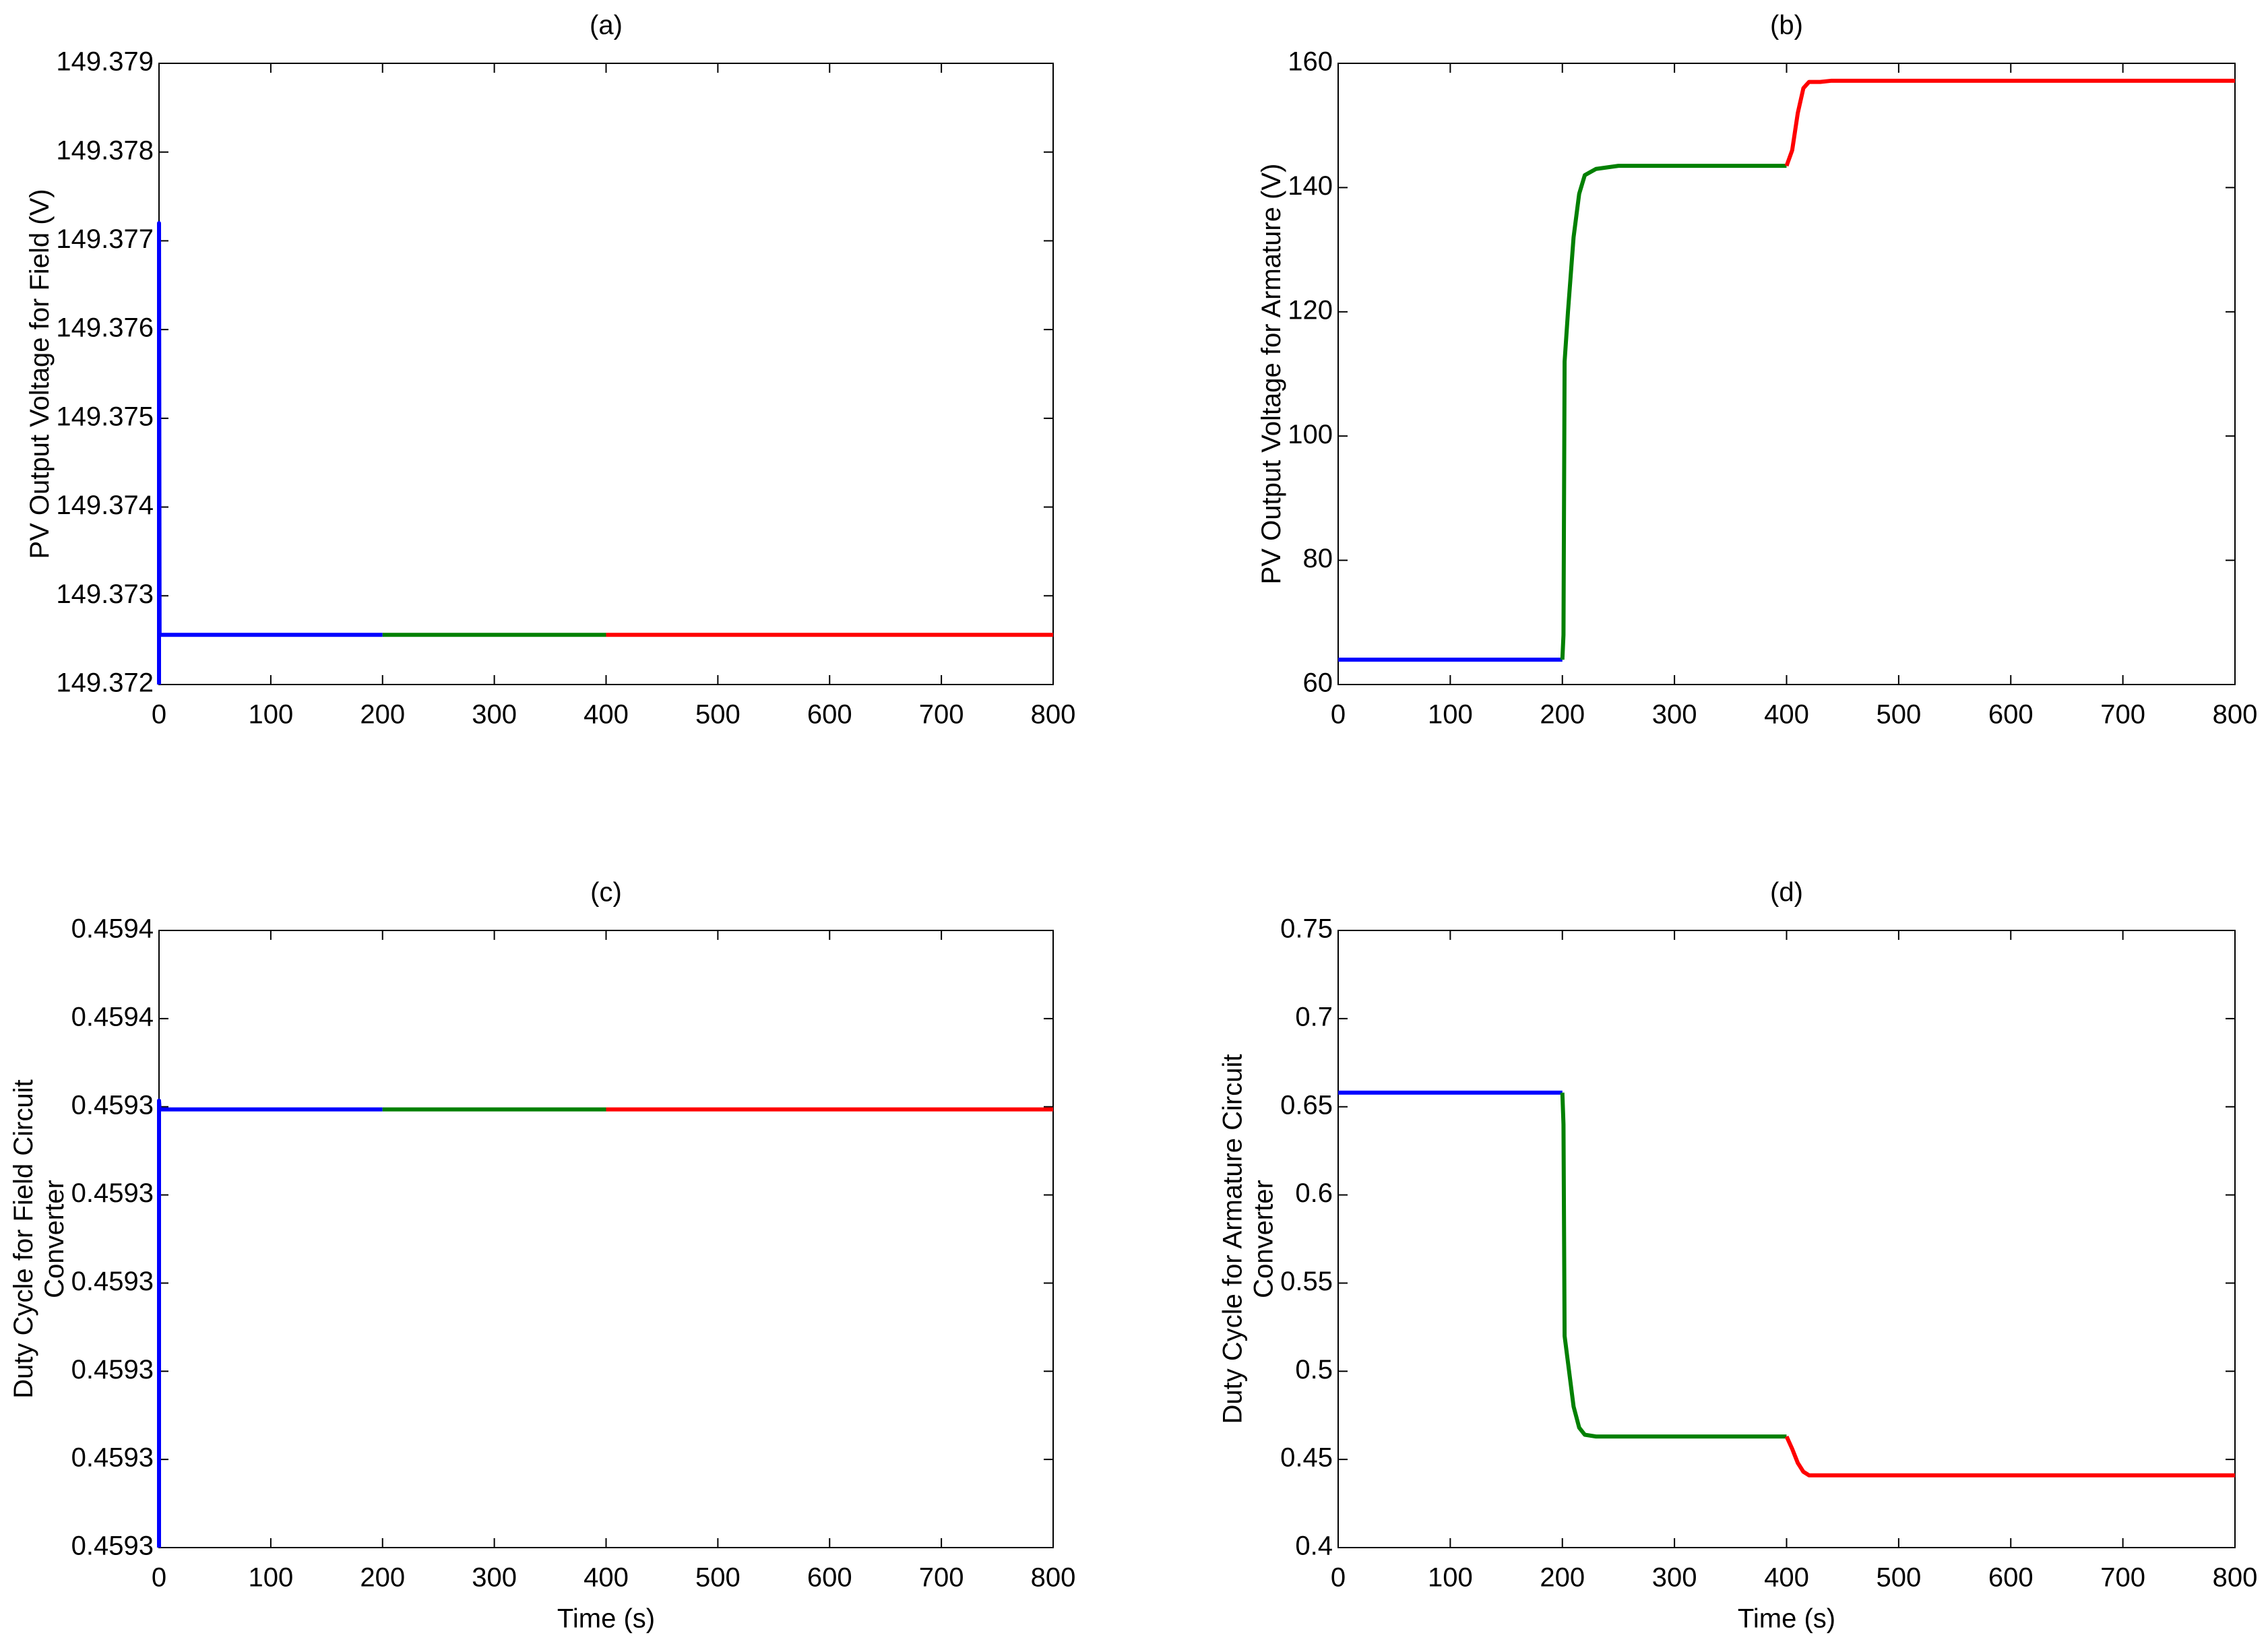  What do you see at coordinates (1318, 558) in the screenshot?
I see `y-tick-label: 80` at bounding box center [1318, 558].